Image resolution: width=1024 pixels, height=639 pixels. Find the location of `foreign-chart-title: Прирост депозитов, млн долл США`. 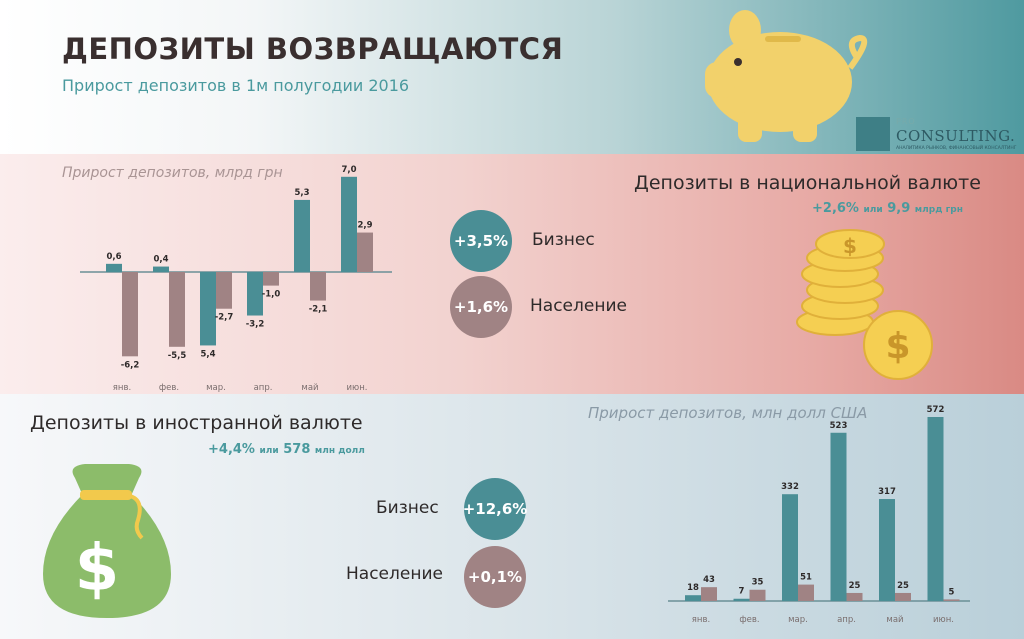

foreign-chart-title: Прирост депозитов, млн долл США is located at coordinates (728, 413).